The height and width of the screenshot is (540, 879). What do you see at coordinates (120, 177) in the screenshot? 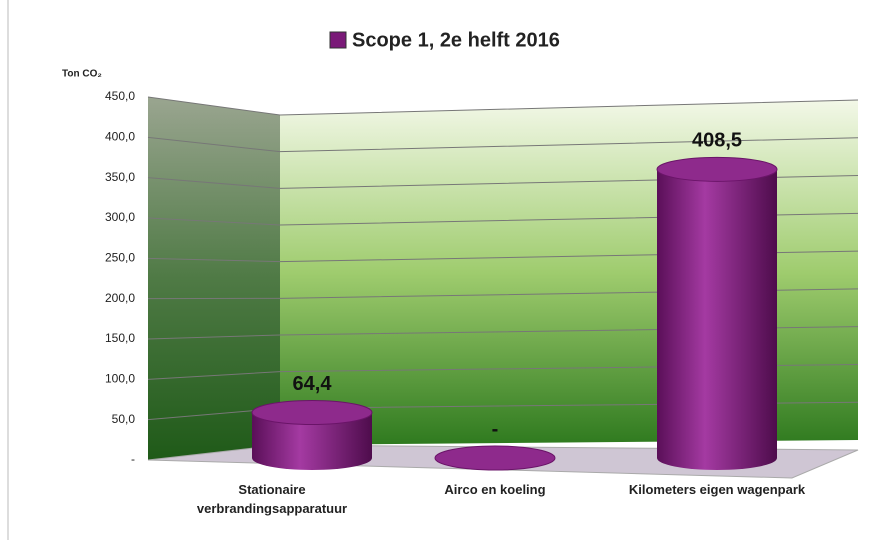
I see `y-tick-label: 350,0` at bounding box center [120, 177].